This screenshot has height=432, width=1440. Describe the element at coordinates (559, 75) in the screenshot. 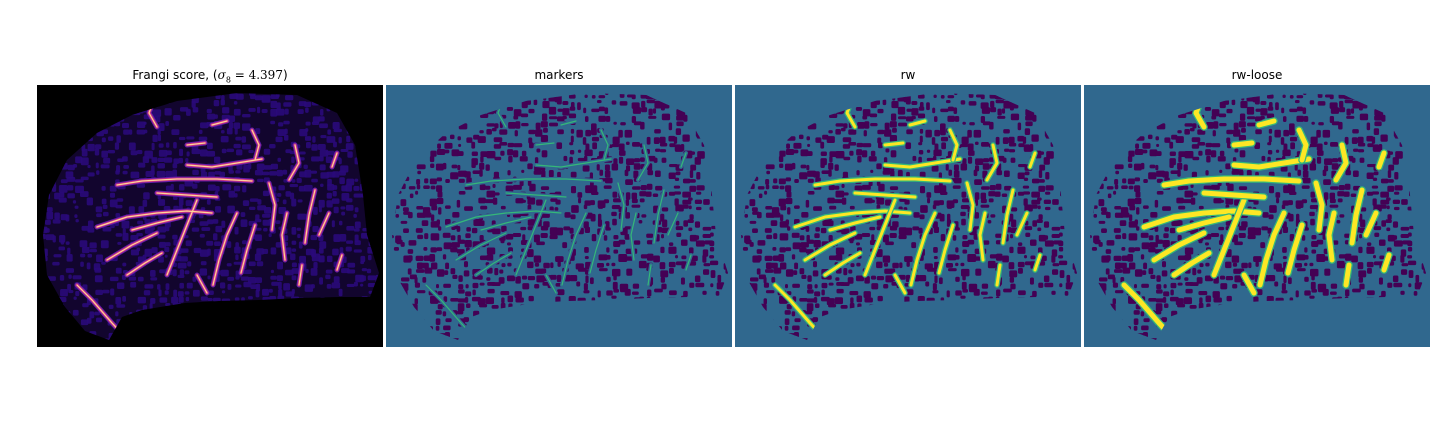

I see `markers-panel-title: markers` at that location.